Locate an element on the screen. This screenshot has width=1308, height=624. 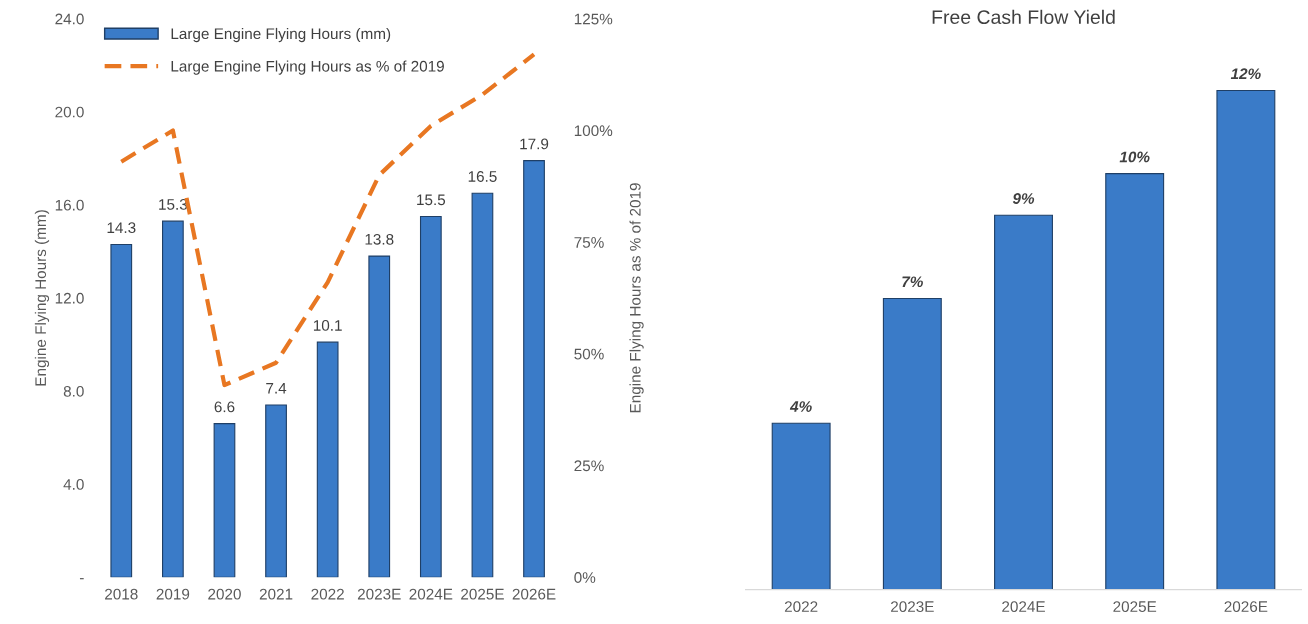
data-label: 10% is located at coordinates (1134, 157).